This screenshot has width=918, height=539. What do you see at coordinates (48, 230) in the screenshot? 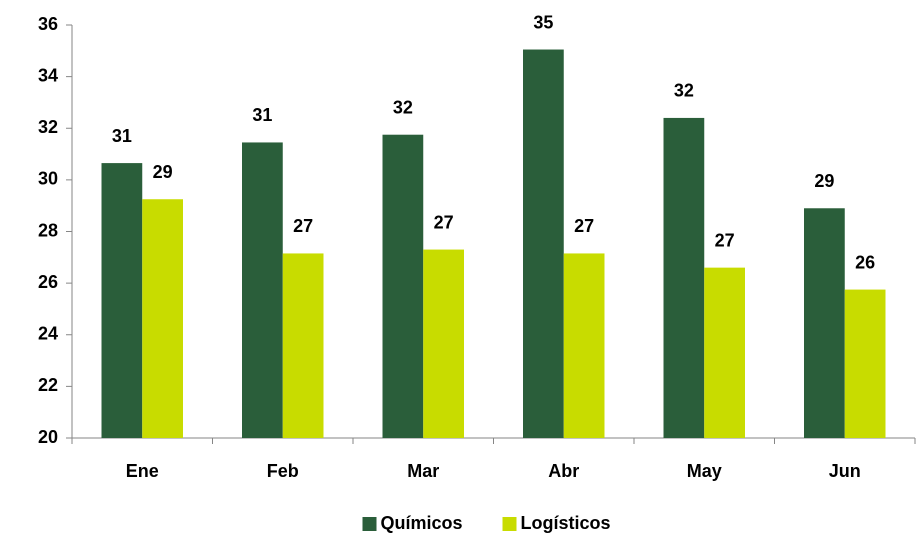
I see `y-tick-label: 28` at bounding box center [48, 230].